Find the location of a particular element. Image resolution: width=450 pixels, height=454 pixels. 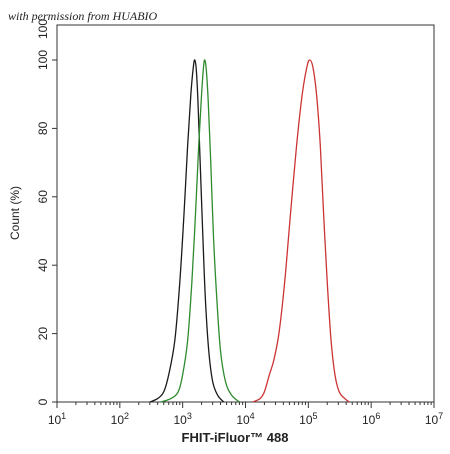

watermark-text: with permission from HUABIO is located at coordinates (83, 16).